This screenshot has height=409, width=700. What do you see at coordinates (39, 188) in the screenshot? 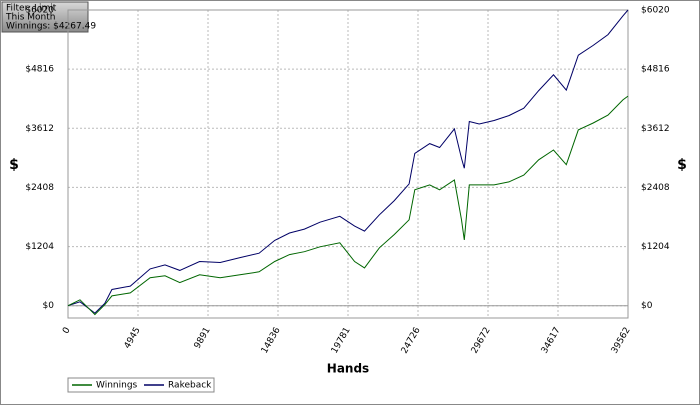
I see `y-tick-label: $2408` at bounding box center [39, 188].